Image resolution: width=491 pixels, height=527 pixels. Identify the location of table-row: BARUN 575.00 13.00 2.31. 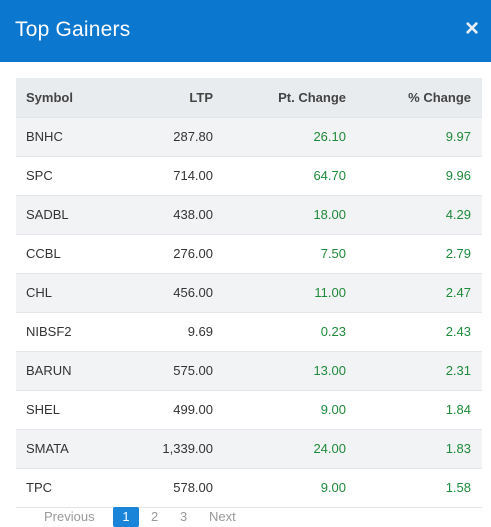
(249, 371).